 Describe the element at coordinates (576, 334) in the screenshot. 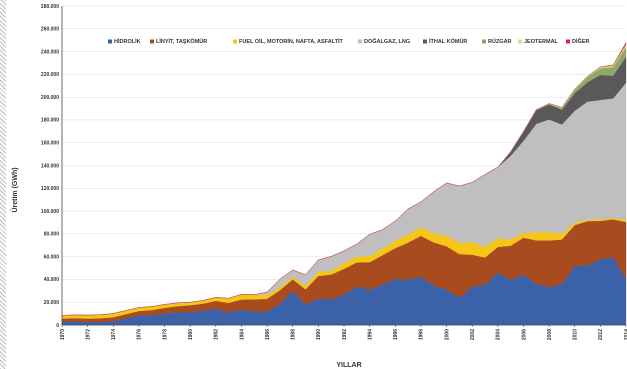

I see `x-tick-label-20: 2010` at that location.